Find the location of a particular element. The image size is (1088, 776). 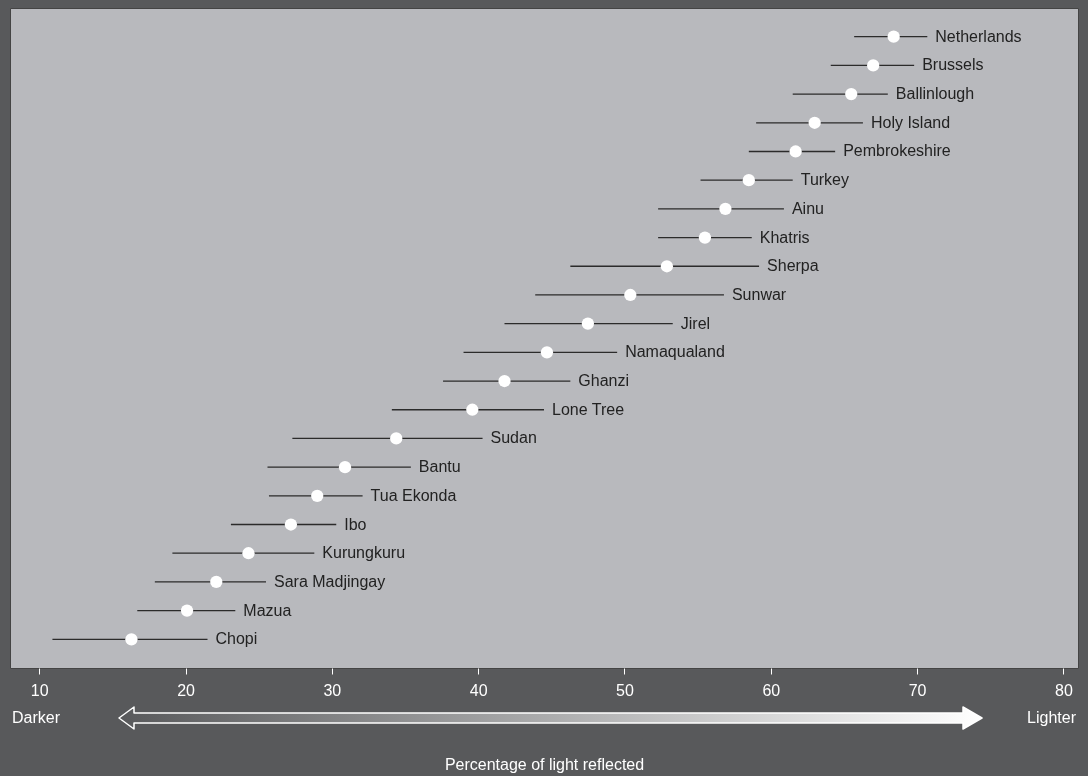

text: Darker is located at coordinates (36, 717).